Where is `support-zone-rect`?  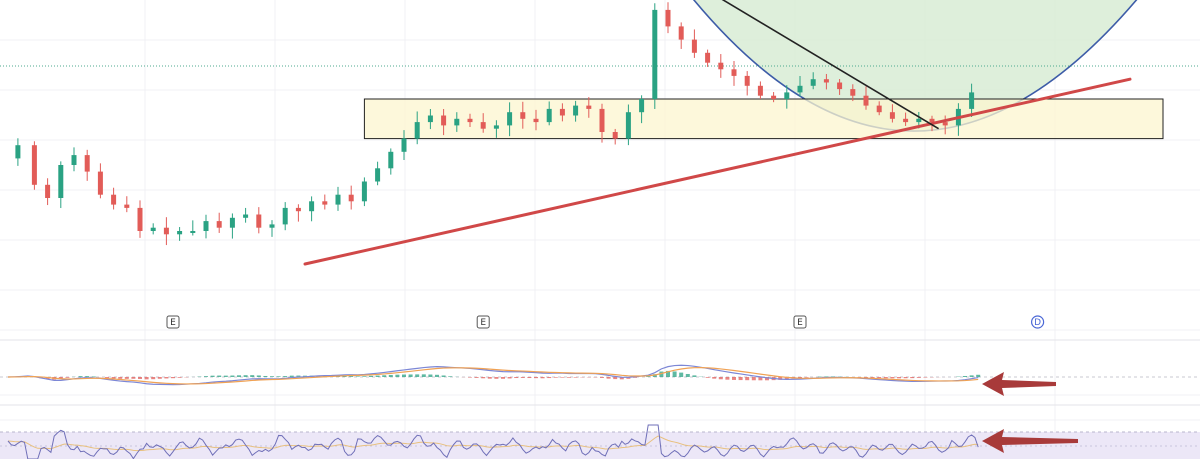
support-zone-rect is located at coordinates (763, 119).